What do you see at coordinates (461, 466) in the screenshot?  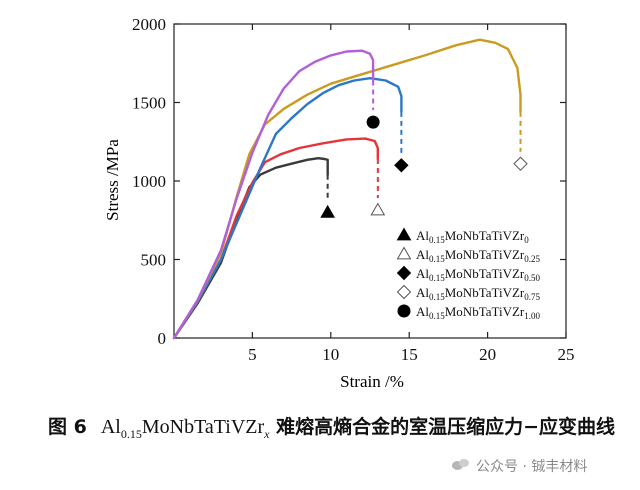 I see `wechat-icon` at bounding box center [461, 466].